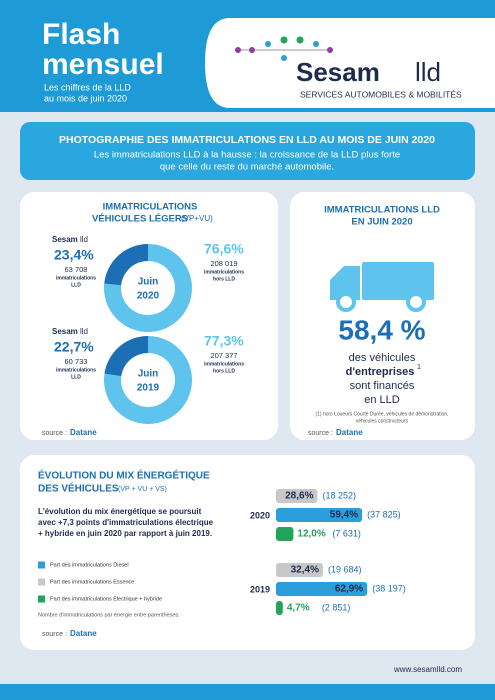 This screenshot has height=700, width=495. Describe the element at coordinates (76, 361) in the screenshot. I see `lld-count: 60 733` at that location.